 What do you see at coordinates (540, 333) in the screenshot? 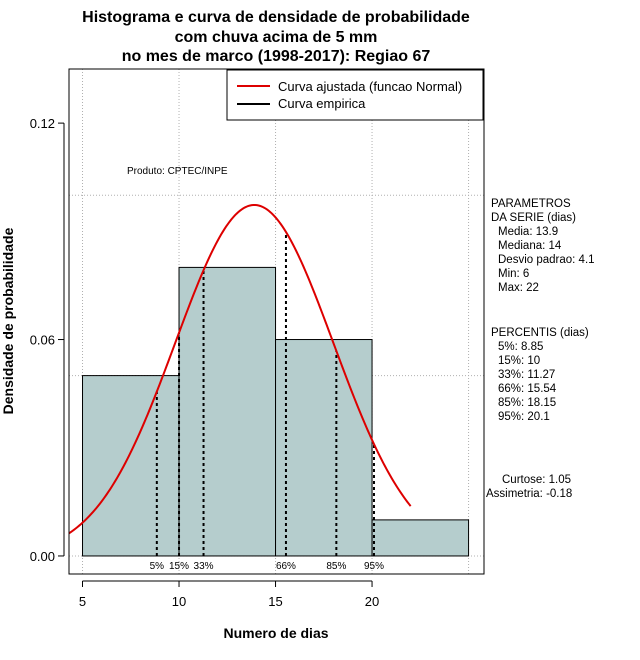
I see `percentis-title: PERCENTIS (dias)` at bounding box center [540, 333].